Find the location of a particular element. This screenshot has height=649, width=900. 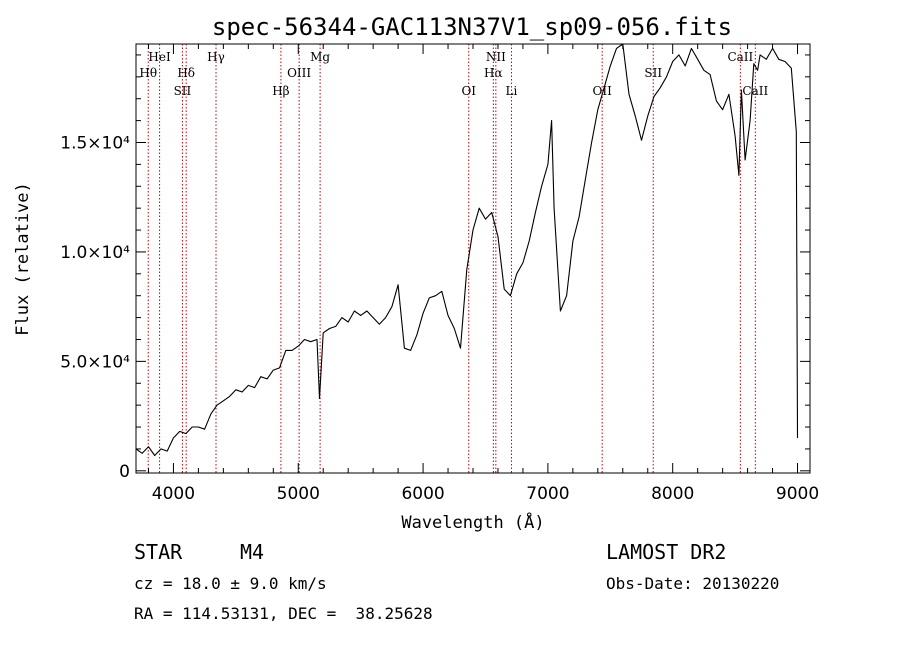

x-tick-label: 7000 is located at coordinates (547, 494).